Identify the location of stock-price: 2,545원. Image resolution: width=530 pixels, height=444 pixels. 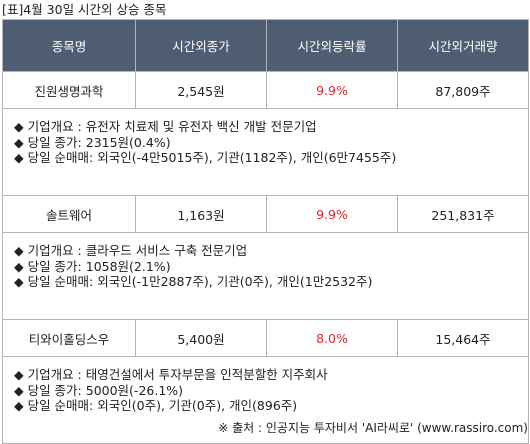
(201, 90).